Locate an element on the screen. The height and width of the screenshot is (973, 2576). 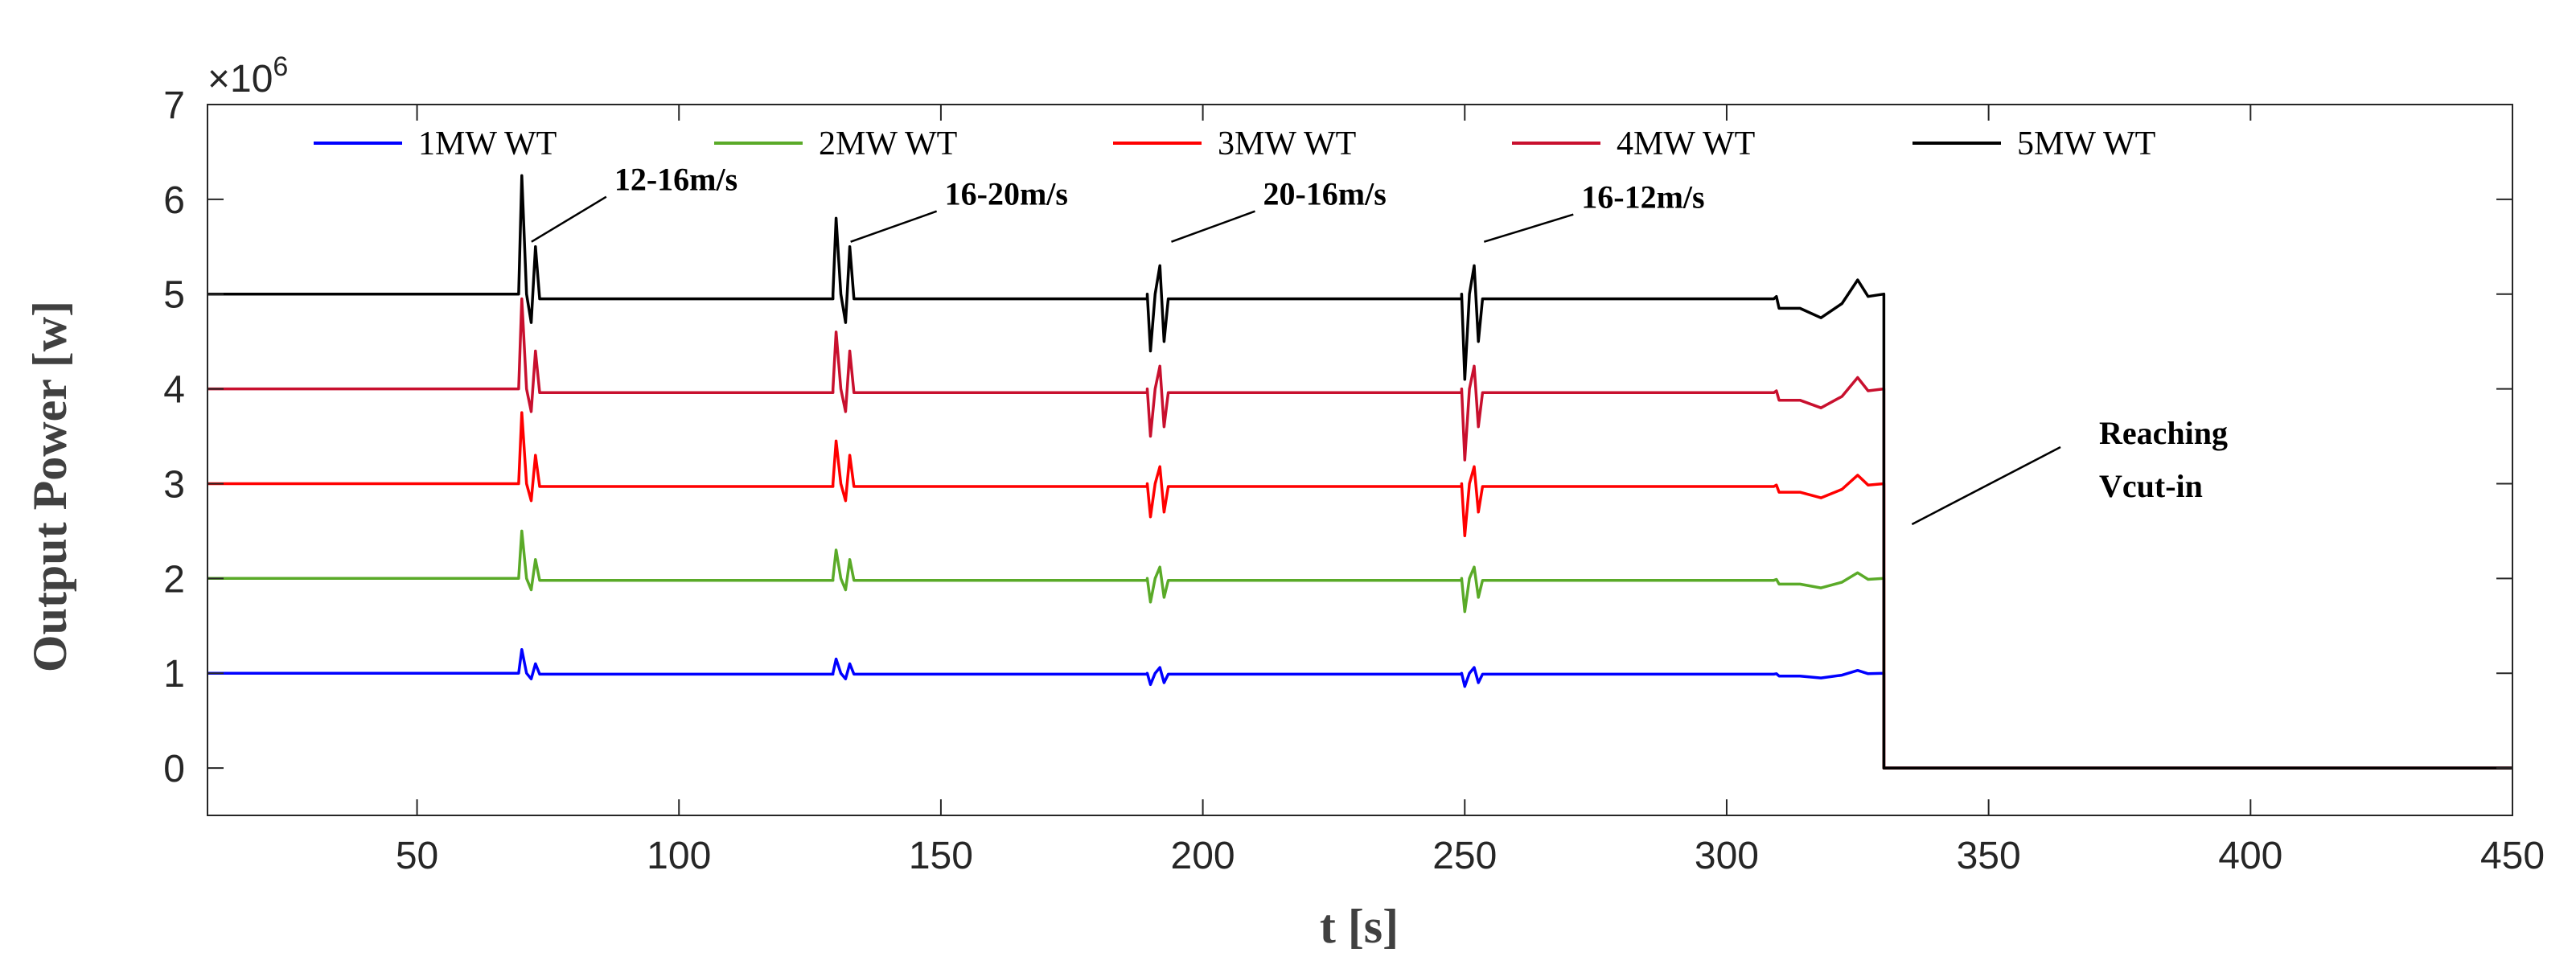
x-tick-label: 150 is located at coordinates (941, 856).